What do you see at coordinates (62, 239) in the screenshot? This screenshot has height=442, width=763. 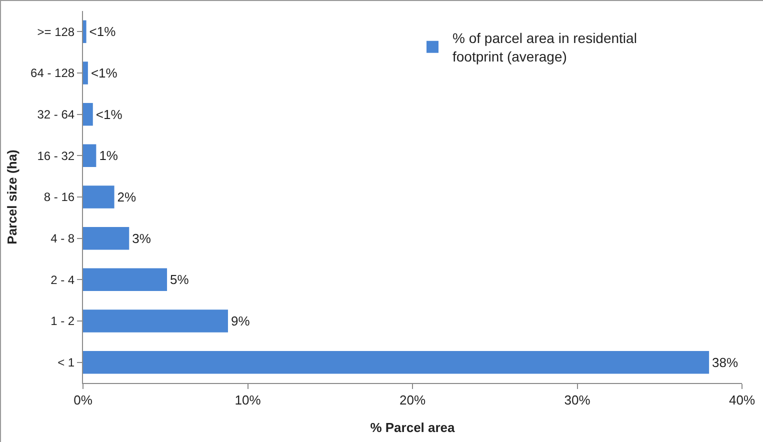 I see `y-tick-label: 4 - 8` at bounding box center [62, 239].